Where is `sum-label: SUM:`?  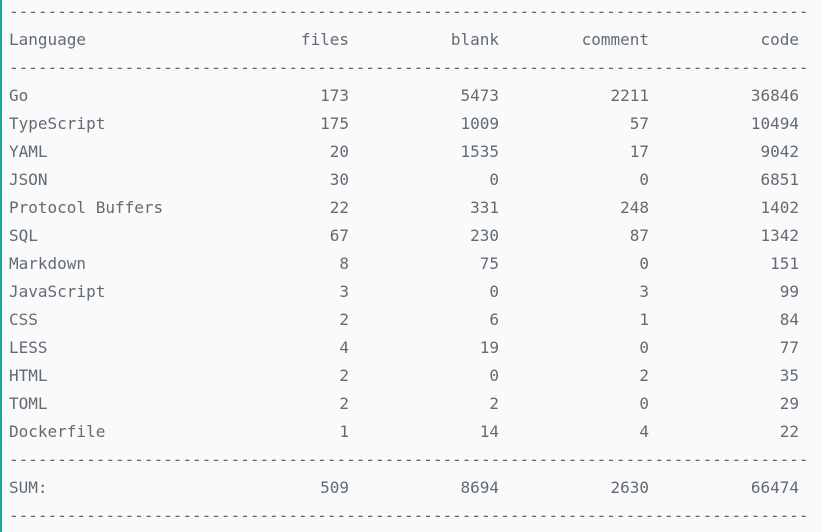
sum-label: SUM: is located at coordinates (28, 487).